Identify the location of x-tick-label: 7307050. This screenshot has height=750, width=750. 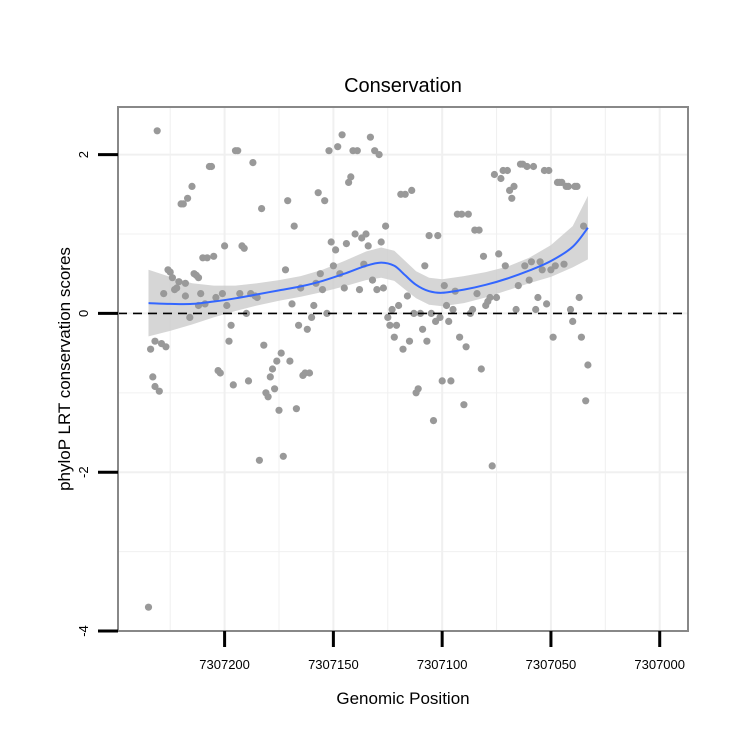
(551, 664).